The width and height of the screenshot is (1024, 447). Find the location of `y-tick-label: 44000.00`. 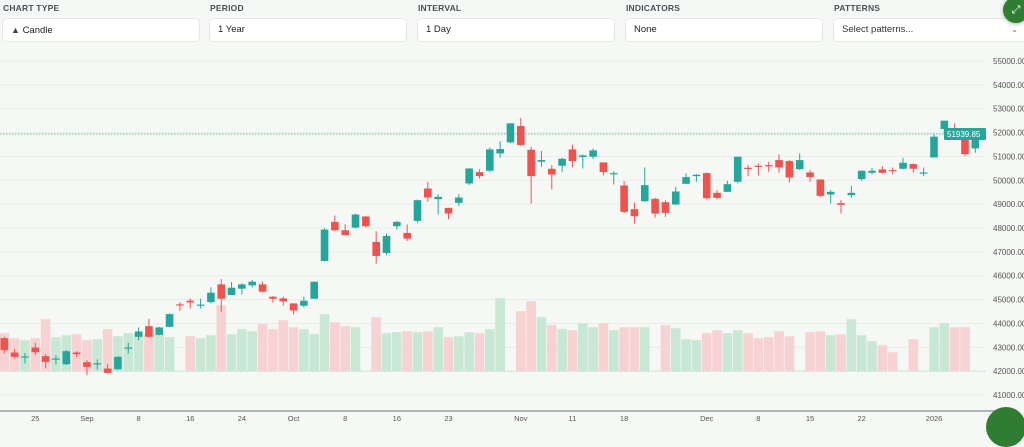

y-tick-label: 44000.00 is located at coordinates (1008, 323).